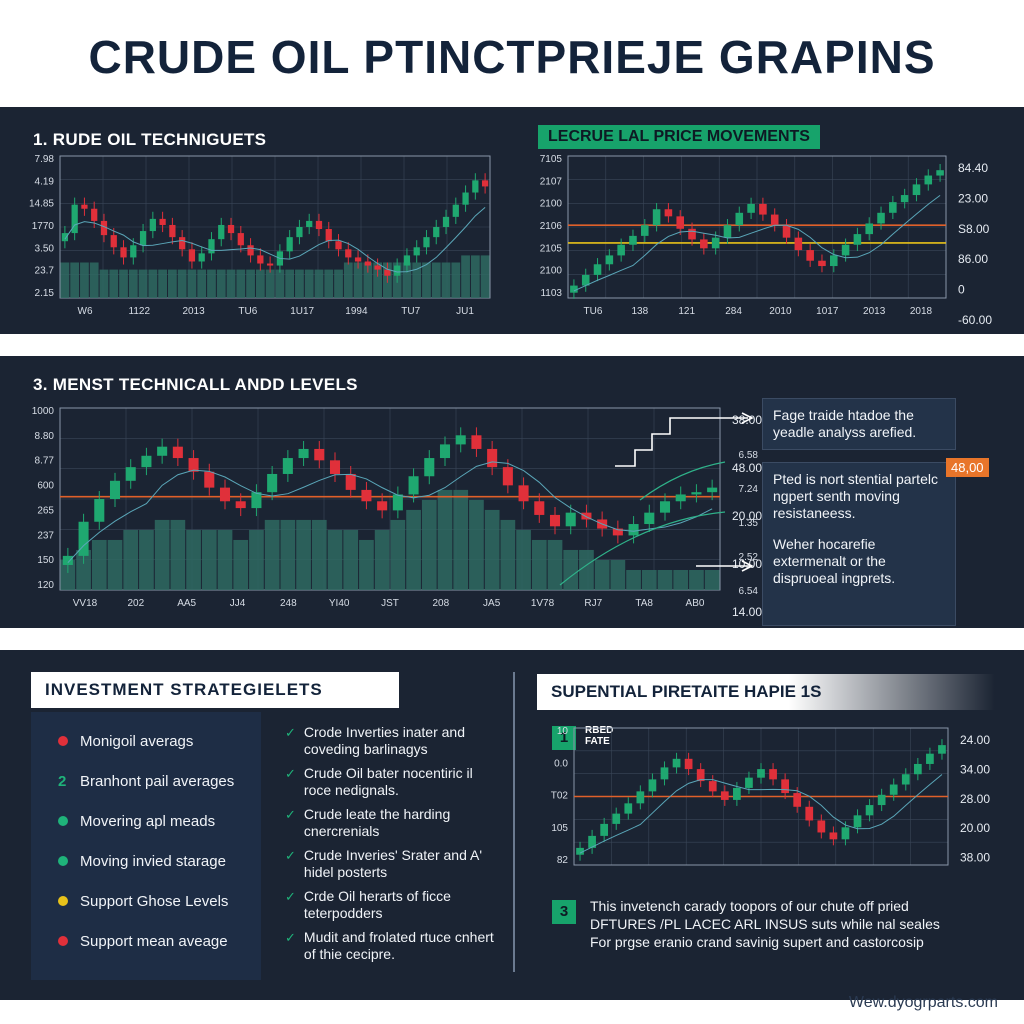 The width and height of the screenshot is (1024, 1024). Describe the element at coordinates (749, 489) in the screenshot. I see `mid-tick-label: 7.24` at that location.